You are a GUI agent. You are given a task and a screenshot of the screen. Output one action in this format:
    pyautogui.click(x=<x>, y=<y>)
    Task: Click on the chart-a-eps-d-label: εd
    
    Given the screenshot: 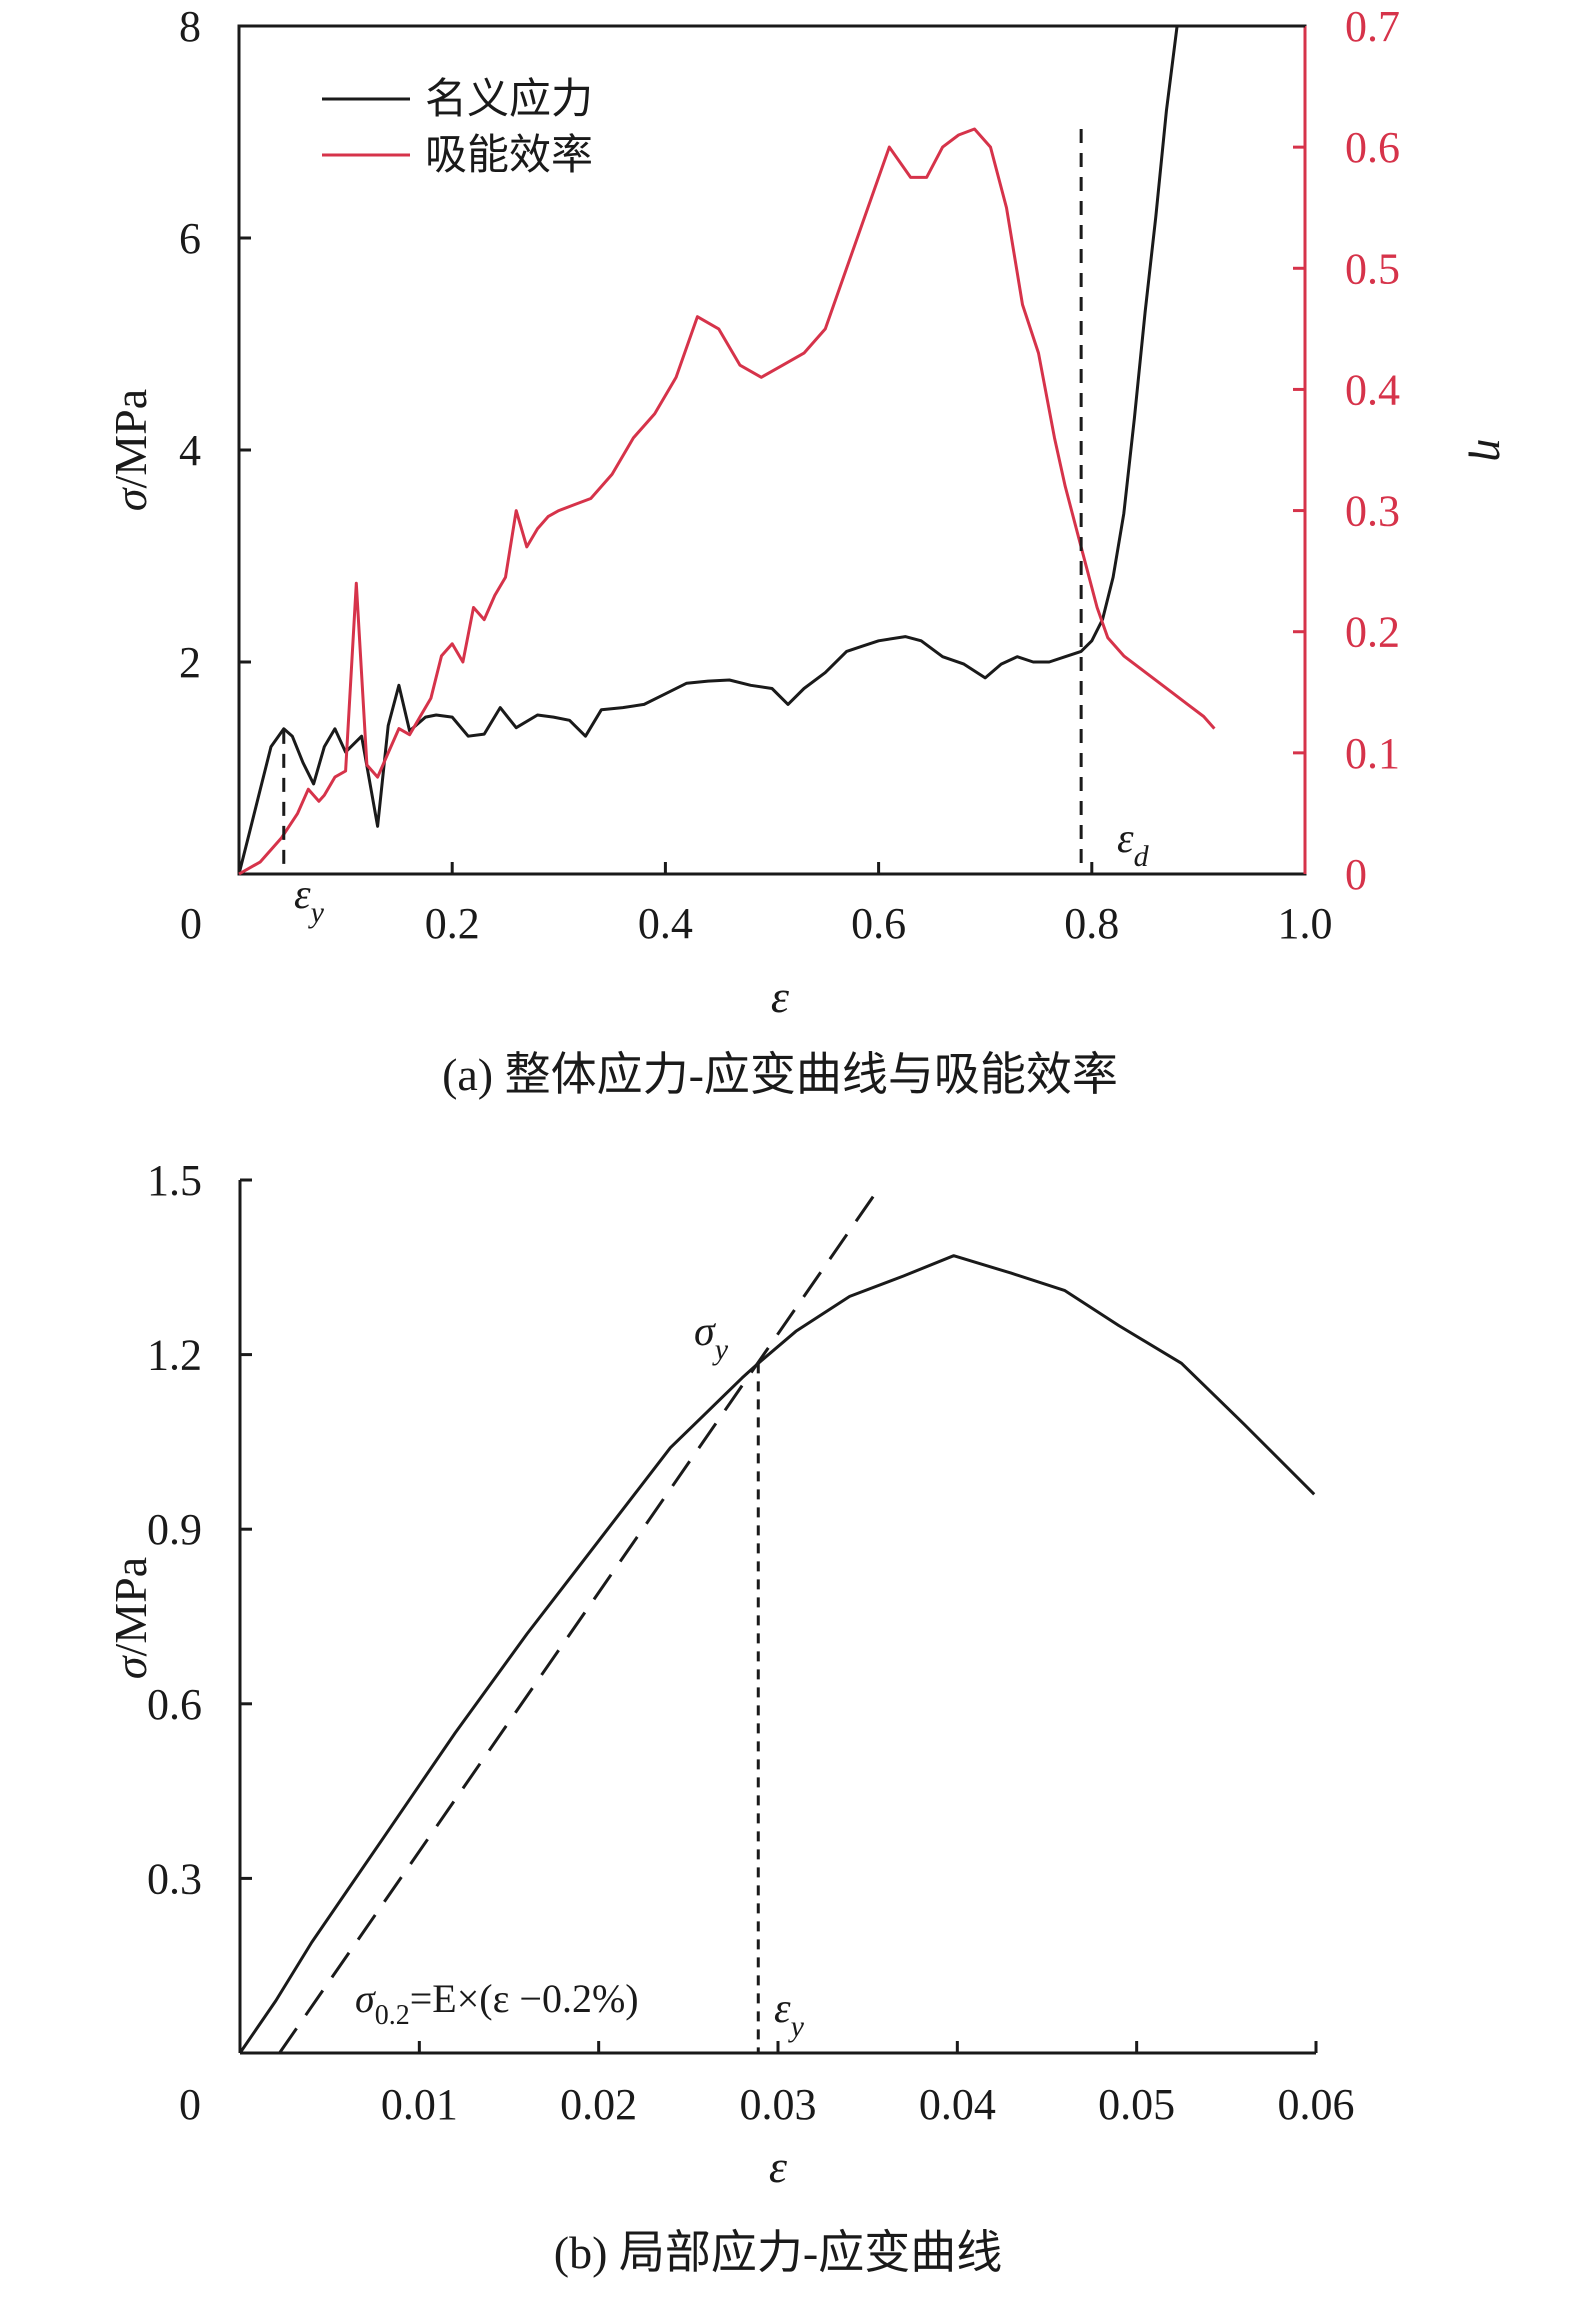 What is the action you would take?
    pyautogui.click(x=1133, y=844)
    